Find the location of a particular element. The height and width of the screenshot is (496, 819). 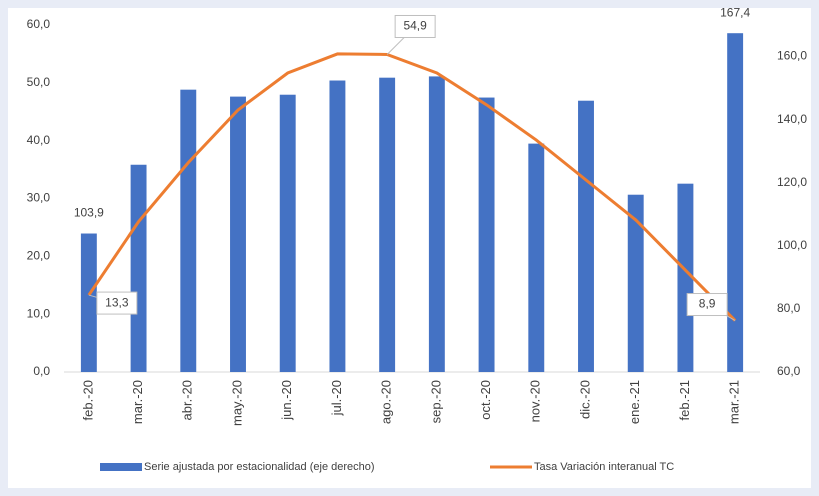

y-tick-label: 10,0 is located at coordinates (39, 313).